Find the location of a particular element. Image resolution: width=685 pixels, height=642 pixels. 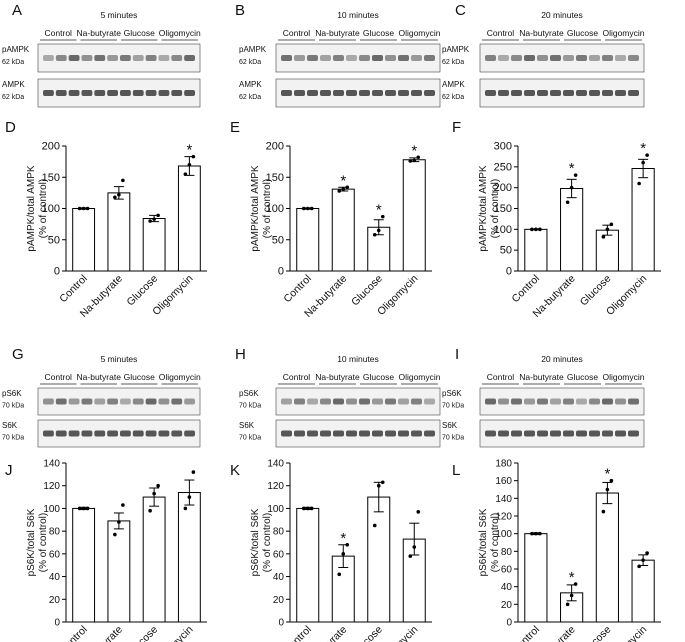

y-axis-label: pAMPK/total AMPK is located at coordinates (255, 208).